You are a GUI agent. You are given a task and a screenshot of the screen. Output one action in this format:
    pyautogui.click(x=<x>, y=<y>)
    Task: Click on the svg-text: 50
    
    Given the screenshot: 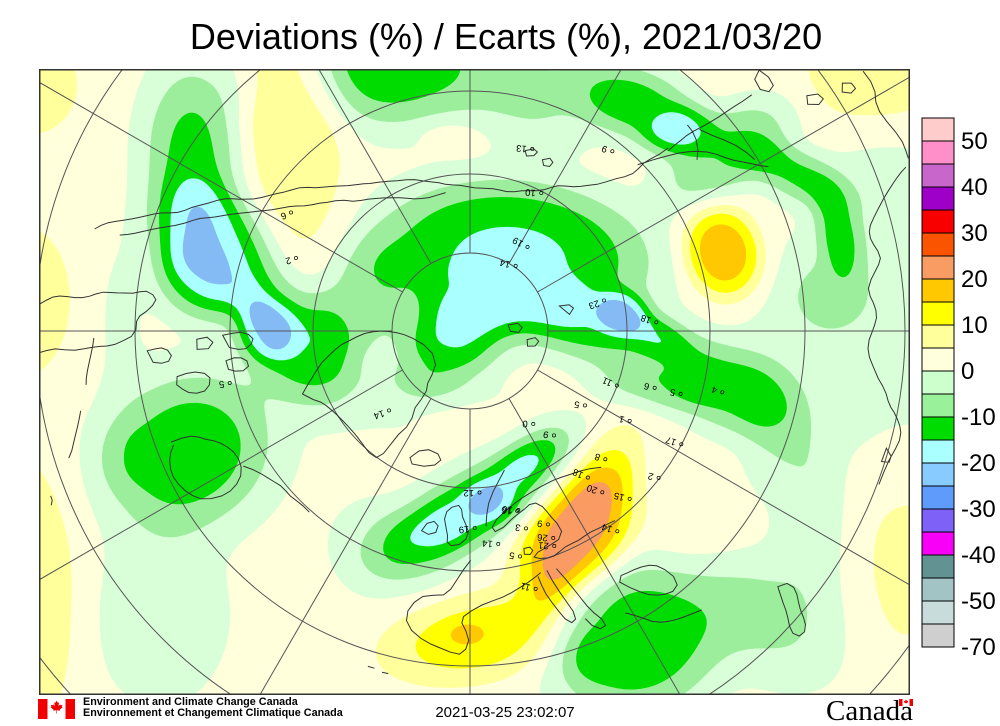 What is the action you would take?
    pyautogui.click(x=974, y=141)
    